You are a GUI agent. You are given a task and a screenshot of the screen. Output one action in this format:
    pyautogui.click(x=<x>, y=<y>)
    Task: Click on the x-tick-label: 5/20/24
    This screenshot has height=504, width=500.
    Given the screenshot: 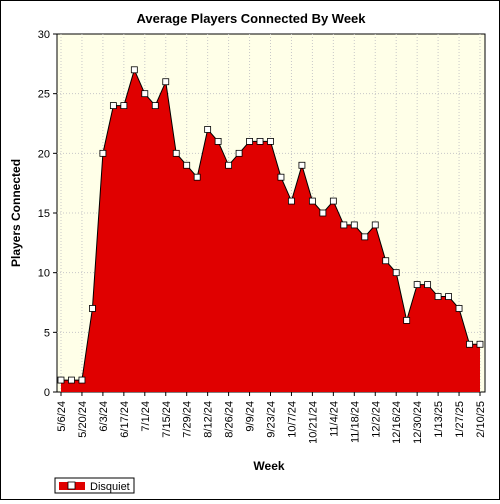 What is the action you would take?
    pyautogui.click(x=83, y=419)
    